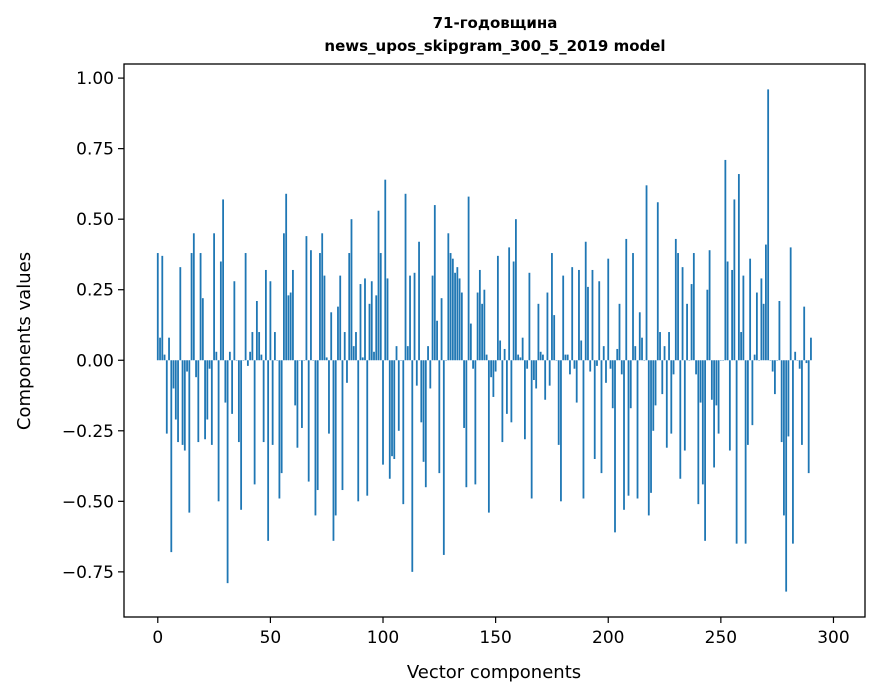 This screenshot has width=880, height=696. What do you see at coordinates (88, 432) in the screenshot?
I see `y-tick-label: −0.25` at bounding box center [88, 432].